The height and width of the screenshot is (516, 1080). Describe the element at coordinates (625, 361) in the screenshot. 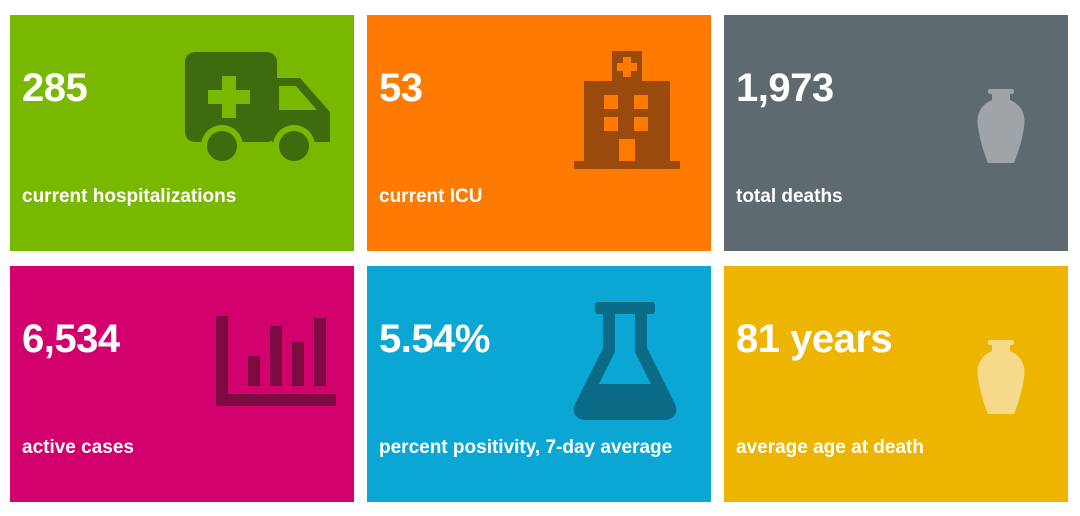

I see `flask-icon` at that location.